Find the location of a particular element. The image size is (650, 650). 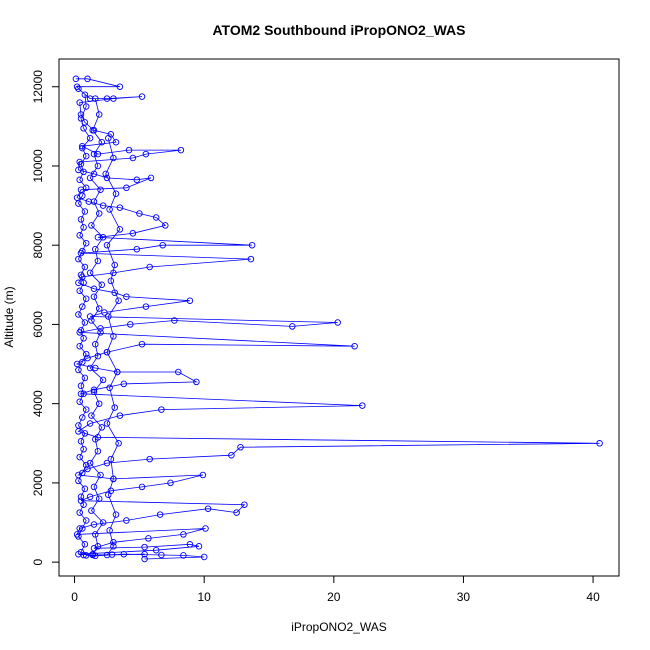

x-tick-label: 40 is located at coordinates (593, 597).